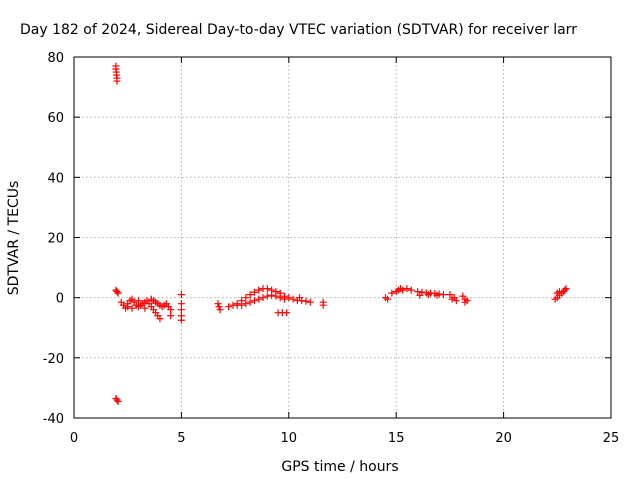 The width and height of the screenshot is (640, 480). What do you see at coordinates (503, 438) in the screenshot?
I see `x-tick-label: 20` at bounding box center [503, 438].